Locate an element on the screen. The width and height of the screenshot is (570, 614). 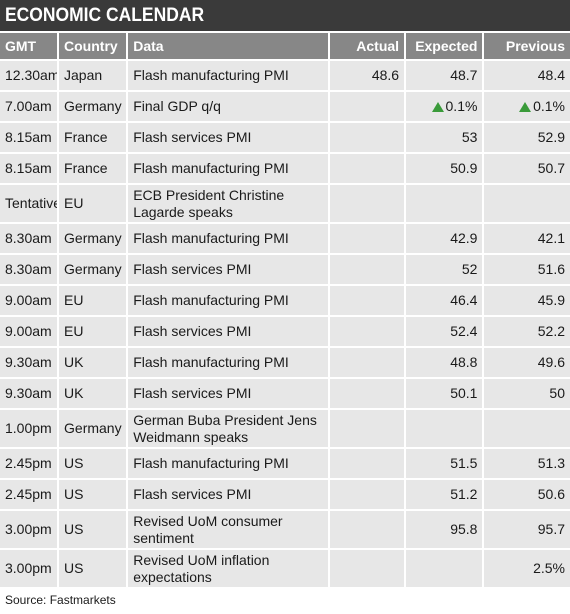
cell-actual-text: 48.6 is located at coordinates (385, 75).